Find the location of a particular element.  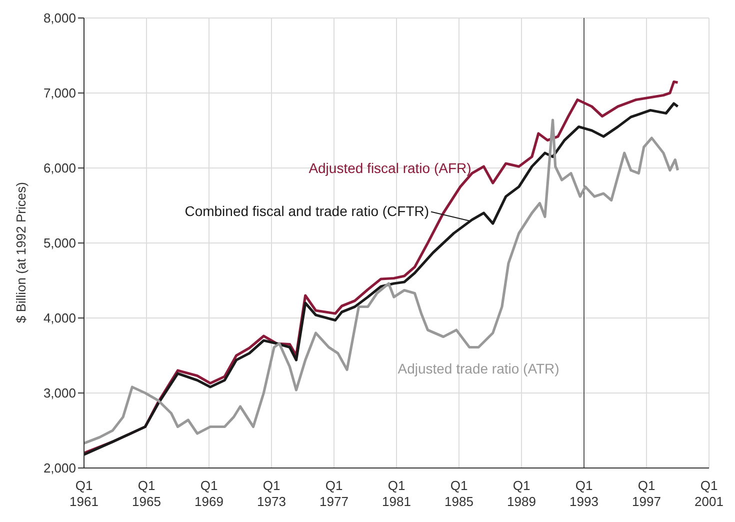

y-axis-title: $ Billion (at 1992 Prices) is located at coordinates (21, 252).